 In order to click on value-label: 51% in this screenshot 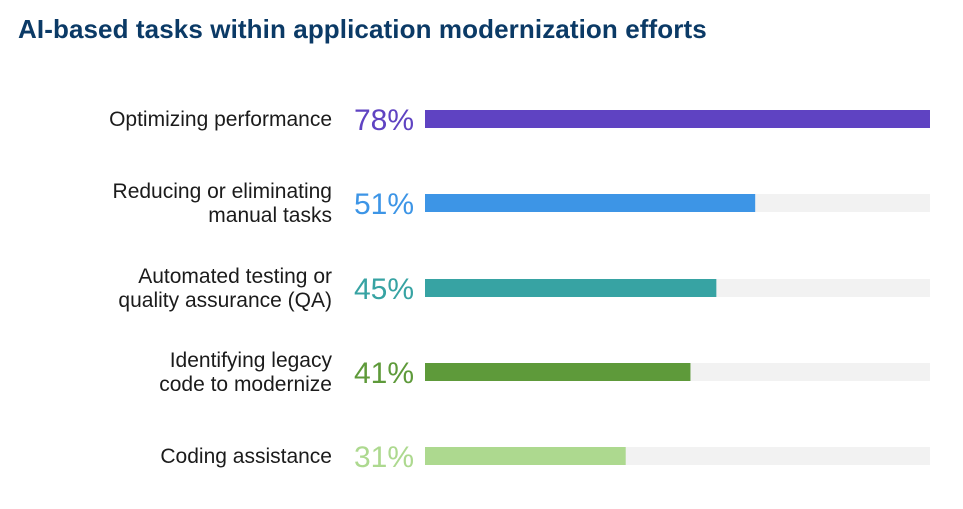, I will do `click(384, 204)`.